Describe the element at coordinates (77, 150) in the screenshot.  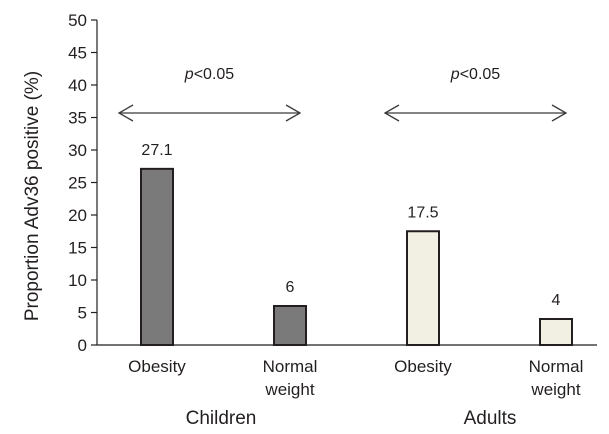
I see `y-tick-label: 30` at that location.